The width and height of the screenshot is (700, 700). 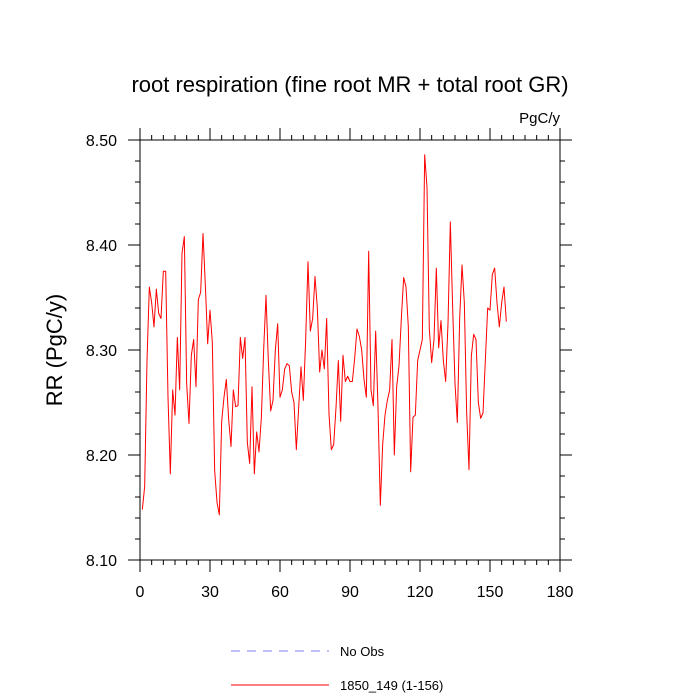 I want to click on y-tick-labels: 8.10 8.20 8.30 8.40 8.50, so click(x=101, y=351).